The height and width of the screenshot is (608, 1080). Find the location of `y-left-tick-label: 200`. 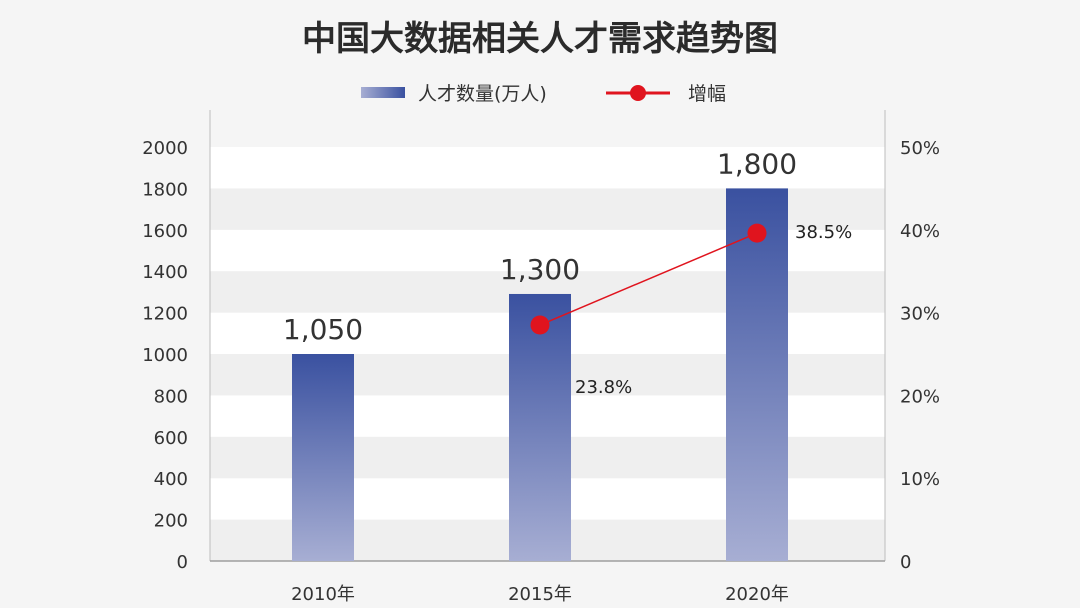

y-left-tick-label: 200 is located at coordinates (171, 521).